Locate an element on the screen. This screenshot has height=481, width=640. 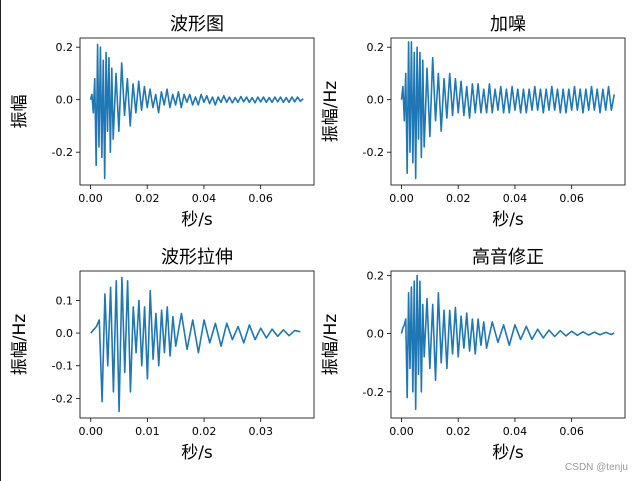
chart-title: 波形图 is located at coordinates (197, 24).